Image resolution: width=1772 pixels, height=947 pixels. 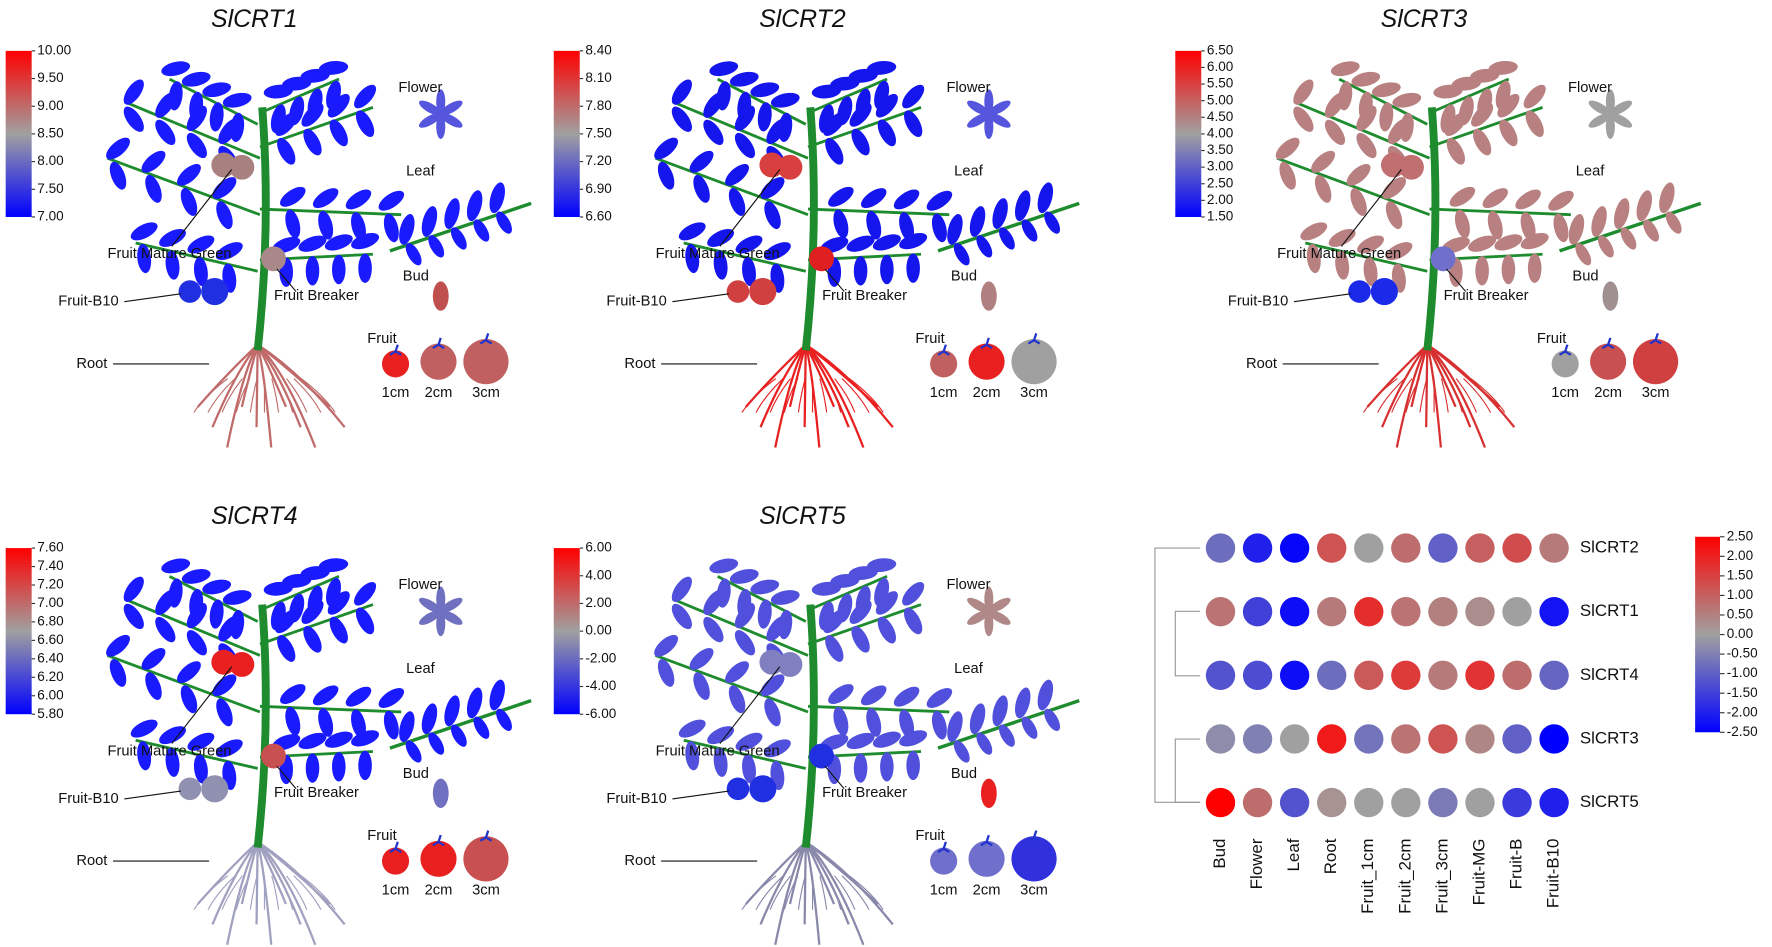 What do you see at coordinates (598, 188) in the screenshot?
I see `colorbar-tick-label: 6.90` at bounding box center [598, 188].